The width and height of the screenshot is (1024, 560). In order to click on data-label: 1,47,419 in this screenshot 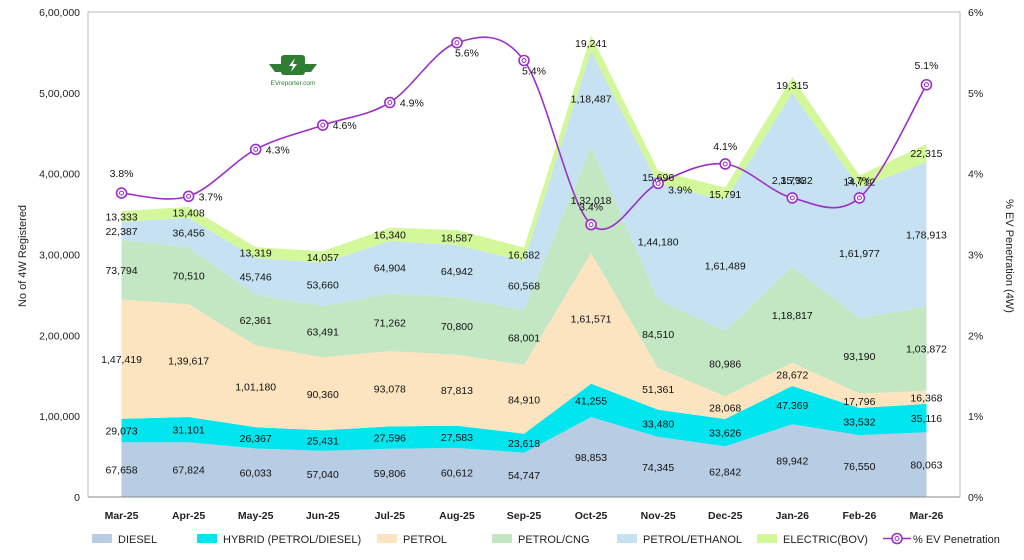, I will do `click(121, 360)`.